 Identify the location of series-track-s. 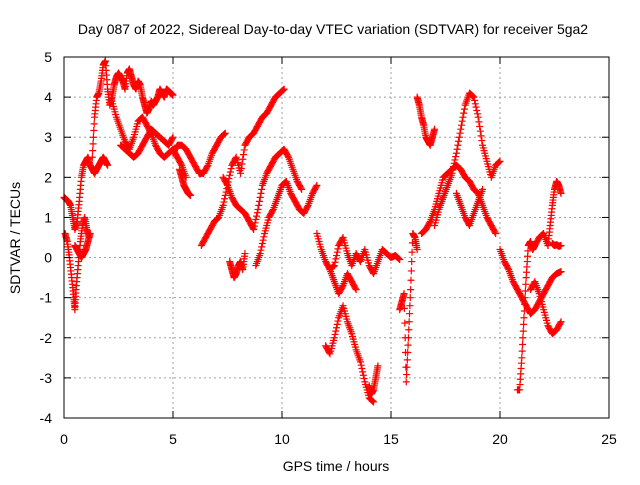
(459, 199).